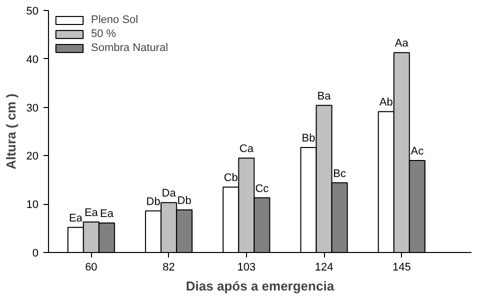  I want to click on data-label: Ba, so click(324, 96).